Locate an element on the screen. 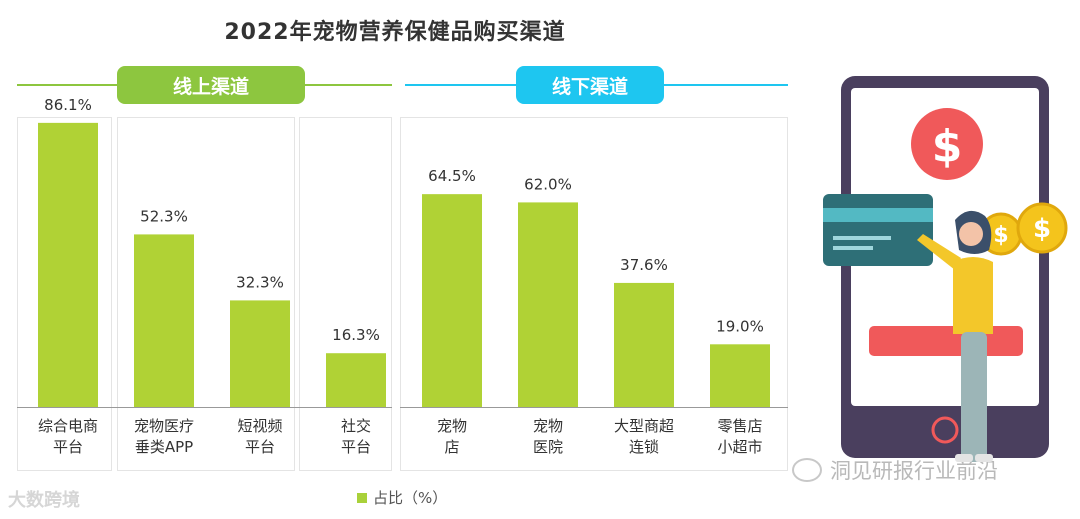 Image resolution: width=1080 pixels, height=519 pixels. panel-comprehensive-ecommerce is located at coordinates (64, 294).